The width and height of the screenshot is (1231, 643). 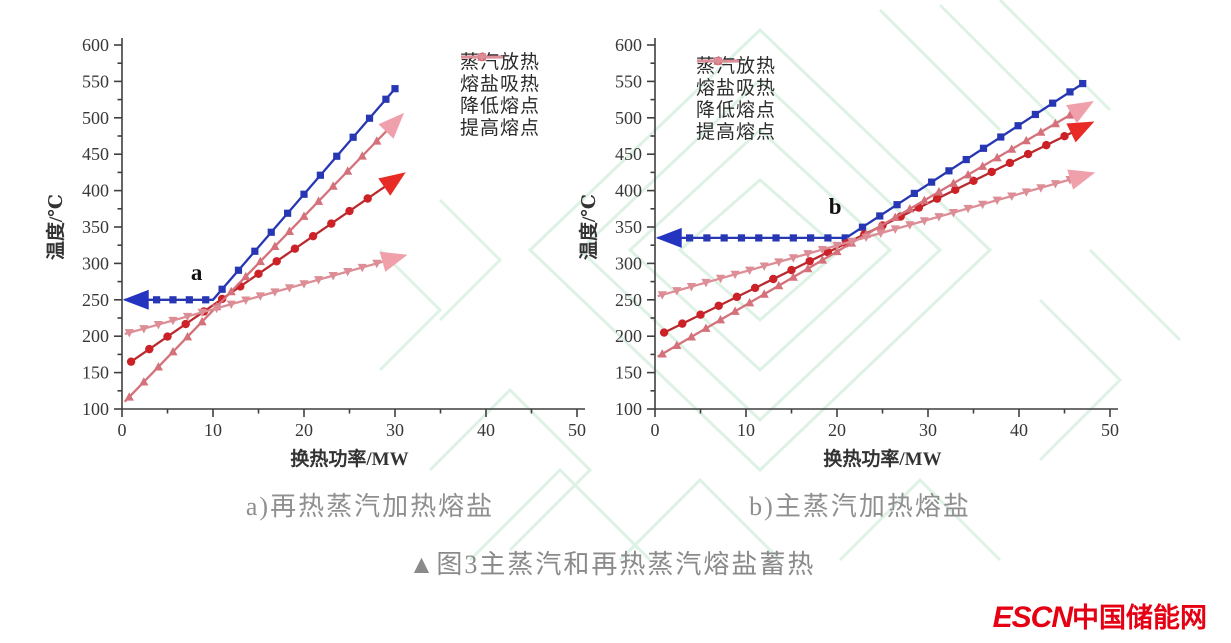 What do you see at coordinates (1139, 618) in the screenshot?
I see `logo-text-cn: 中国储能网` at bounding box center [1139, 618].